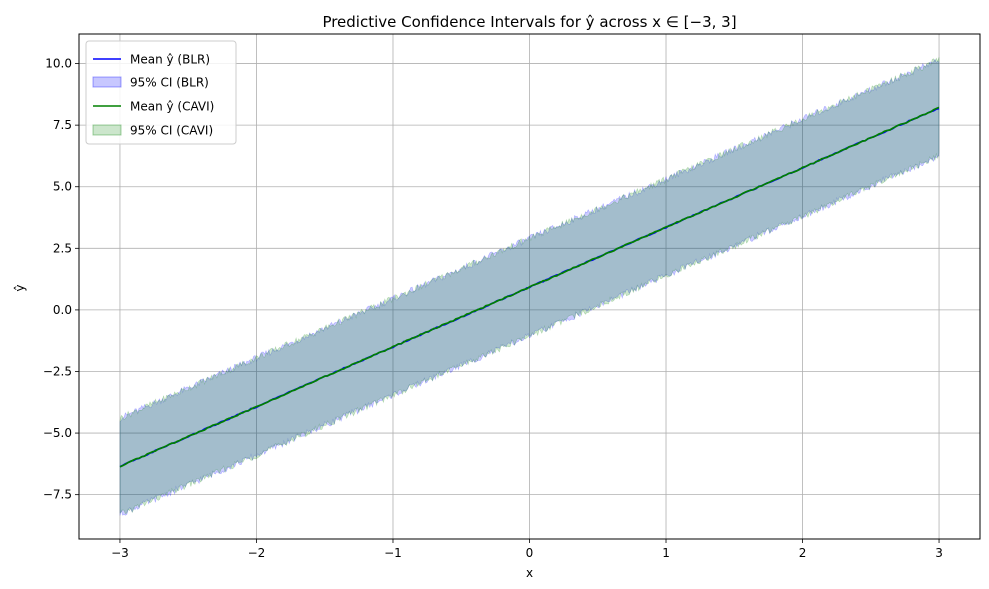  What do you see at coordinates (530, 553) in the screenshot?
I see `x-tick-label: 0` at bounding box center [530, 553].